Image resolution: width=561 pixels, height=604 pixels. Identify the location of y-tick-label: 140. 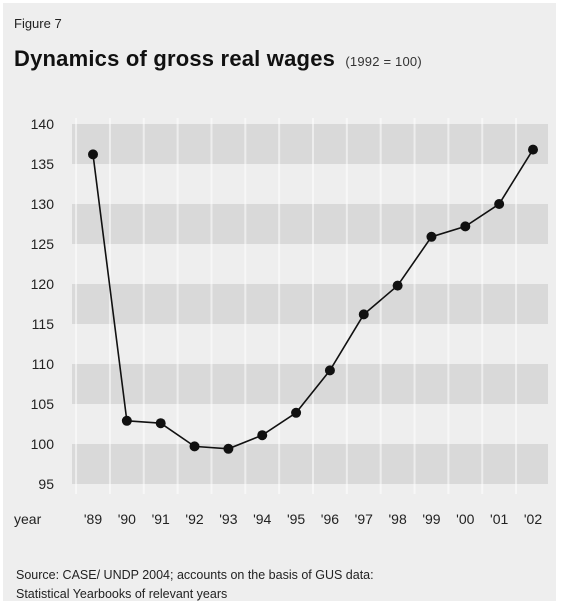
(43, 124).